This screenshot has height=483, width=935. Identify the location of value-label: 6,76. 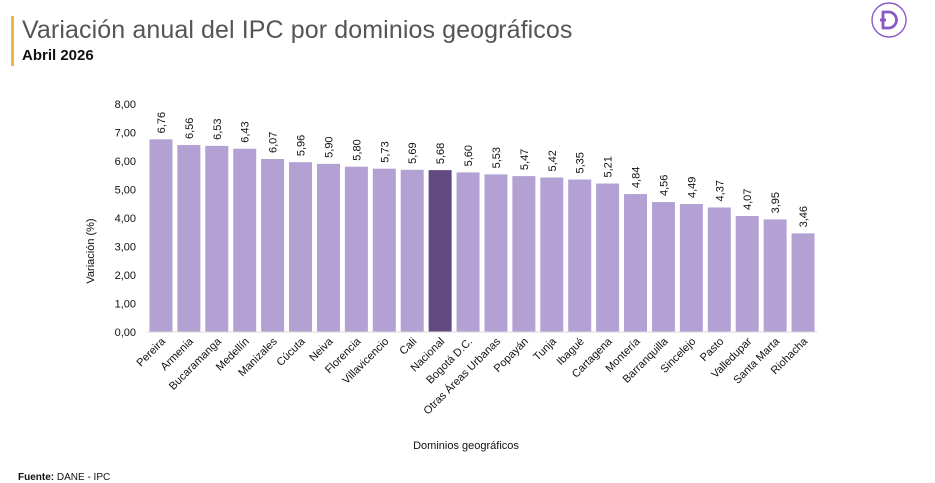
(162, 122).